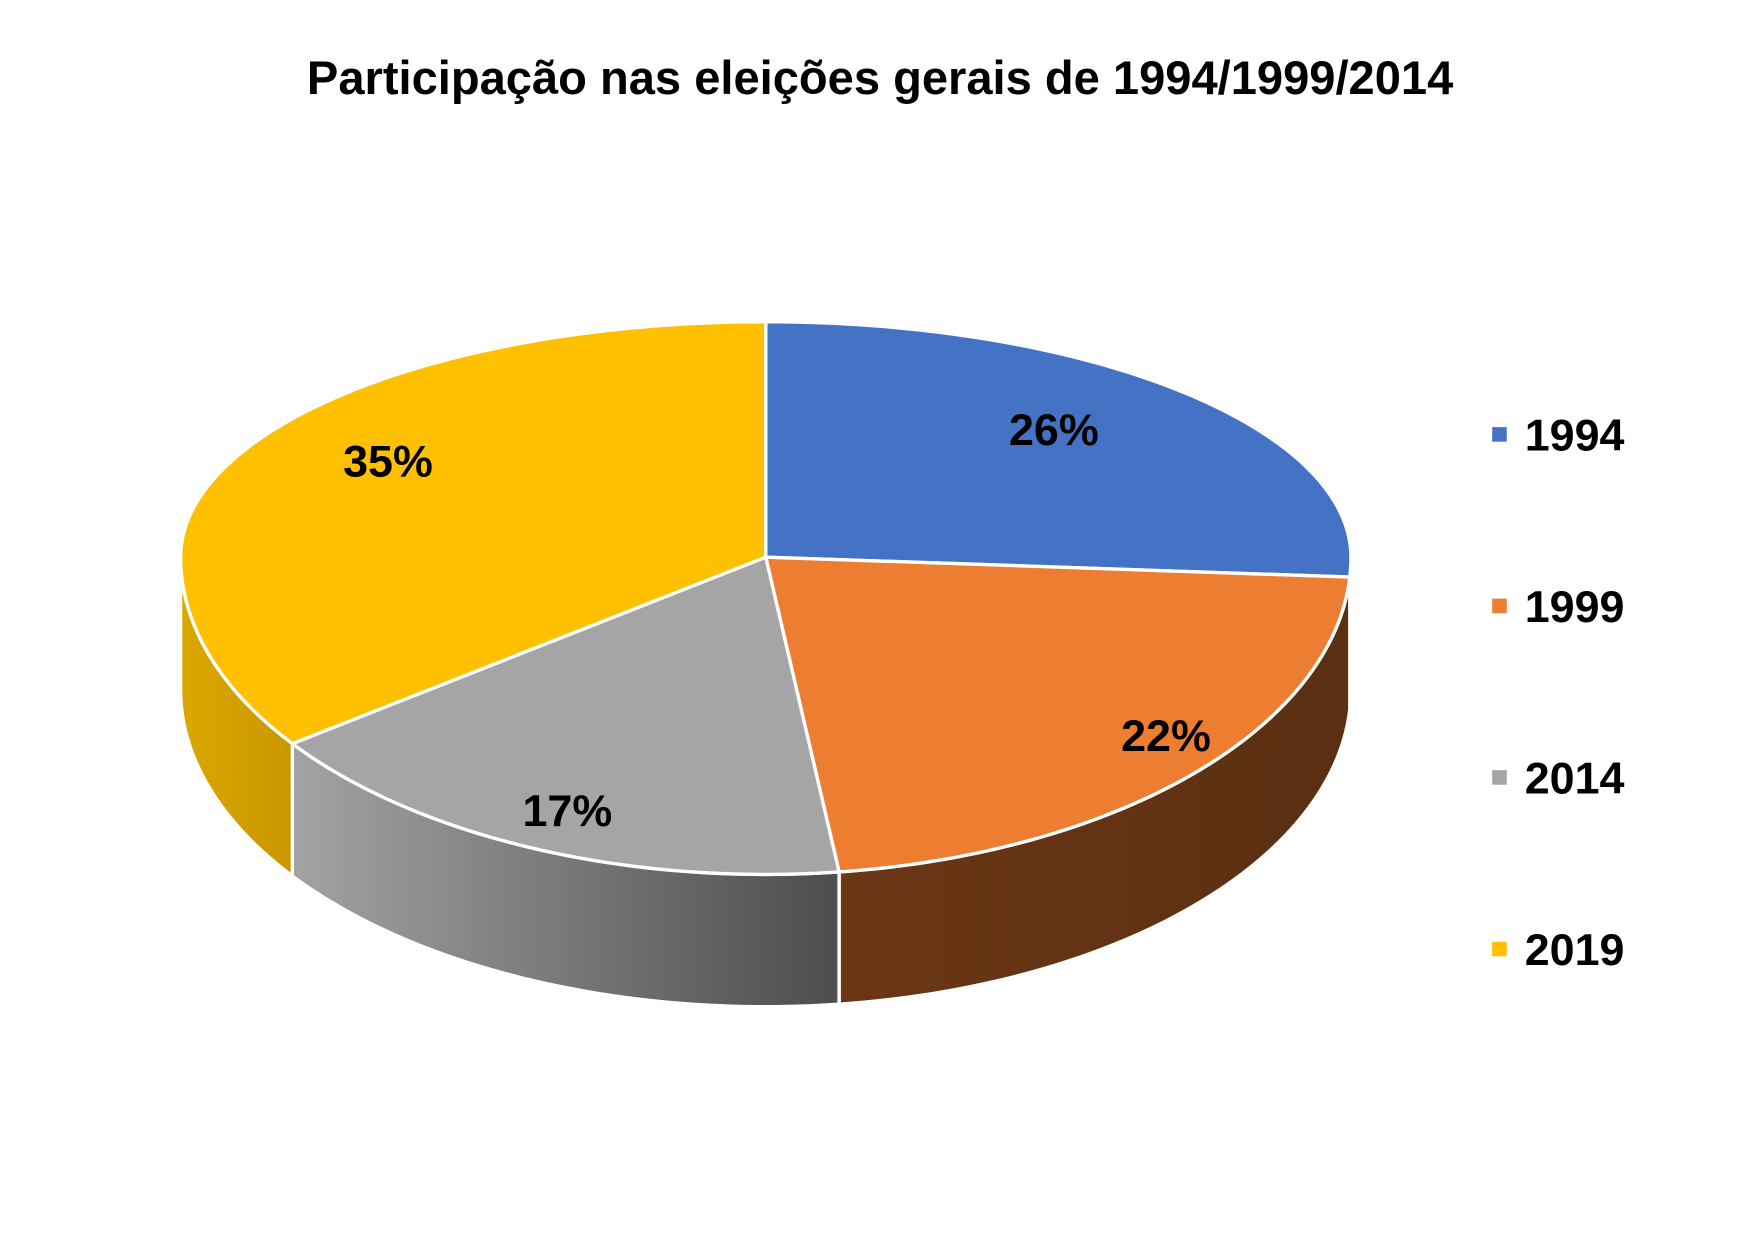  Describe the element at coordinates (1575, 949) in the screenshot. I see `legend-label-2019: 2019` at that location.